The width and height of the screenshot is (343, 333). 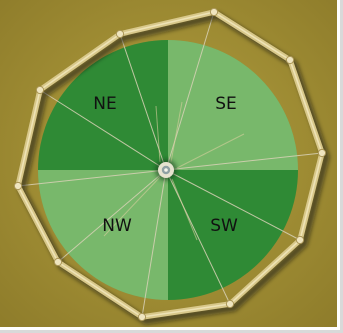 I want to click on quadrant-sw, so click(x=233, y=235).